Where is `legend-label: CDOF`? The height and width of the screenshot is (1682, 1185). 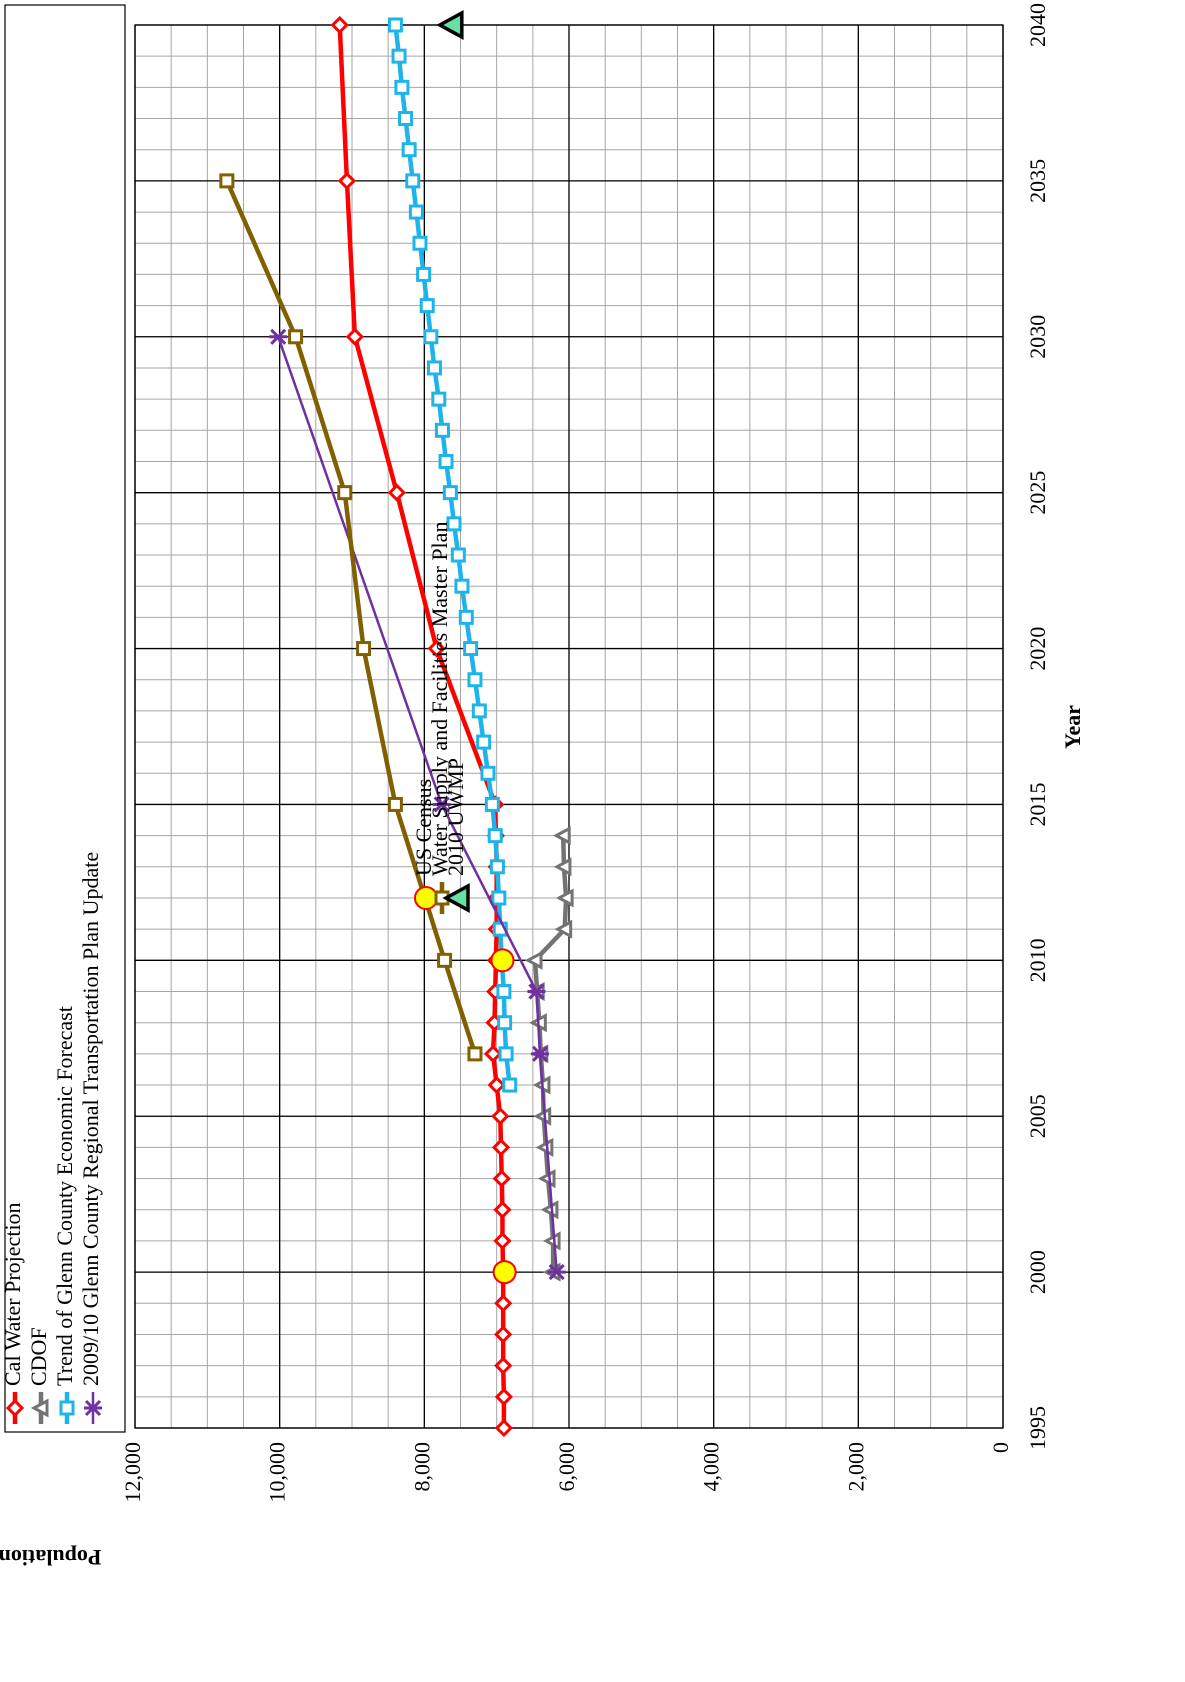 legend-label: CDOF is located at coordinates (38, 1356).